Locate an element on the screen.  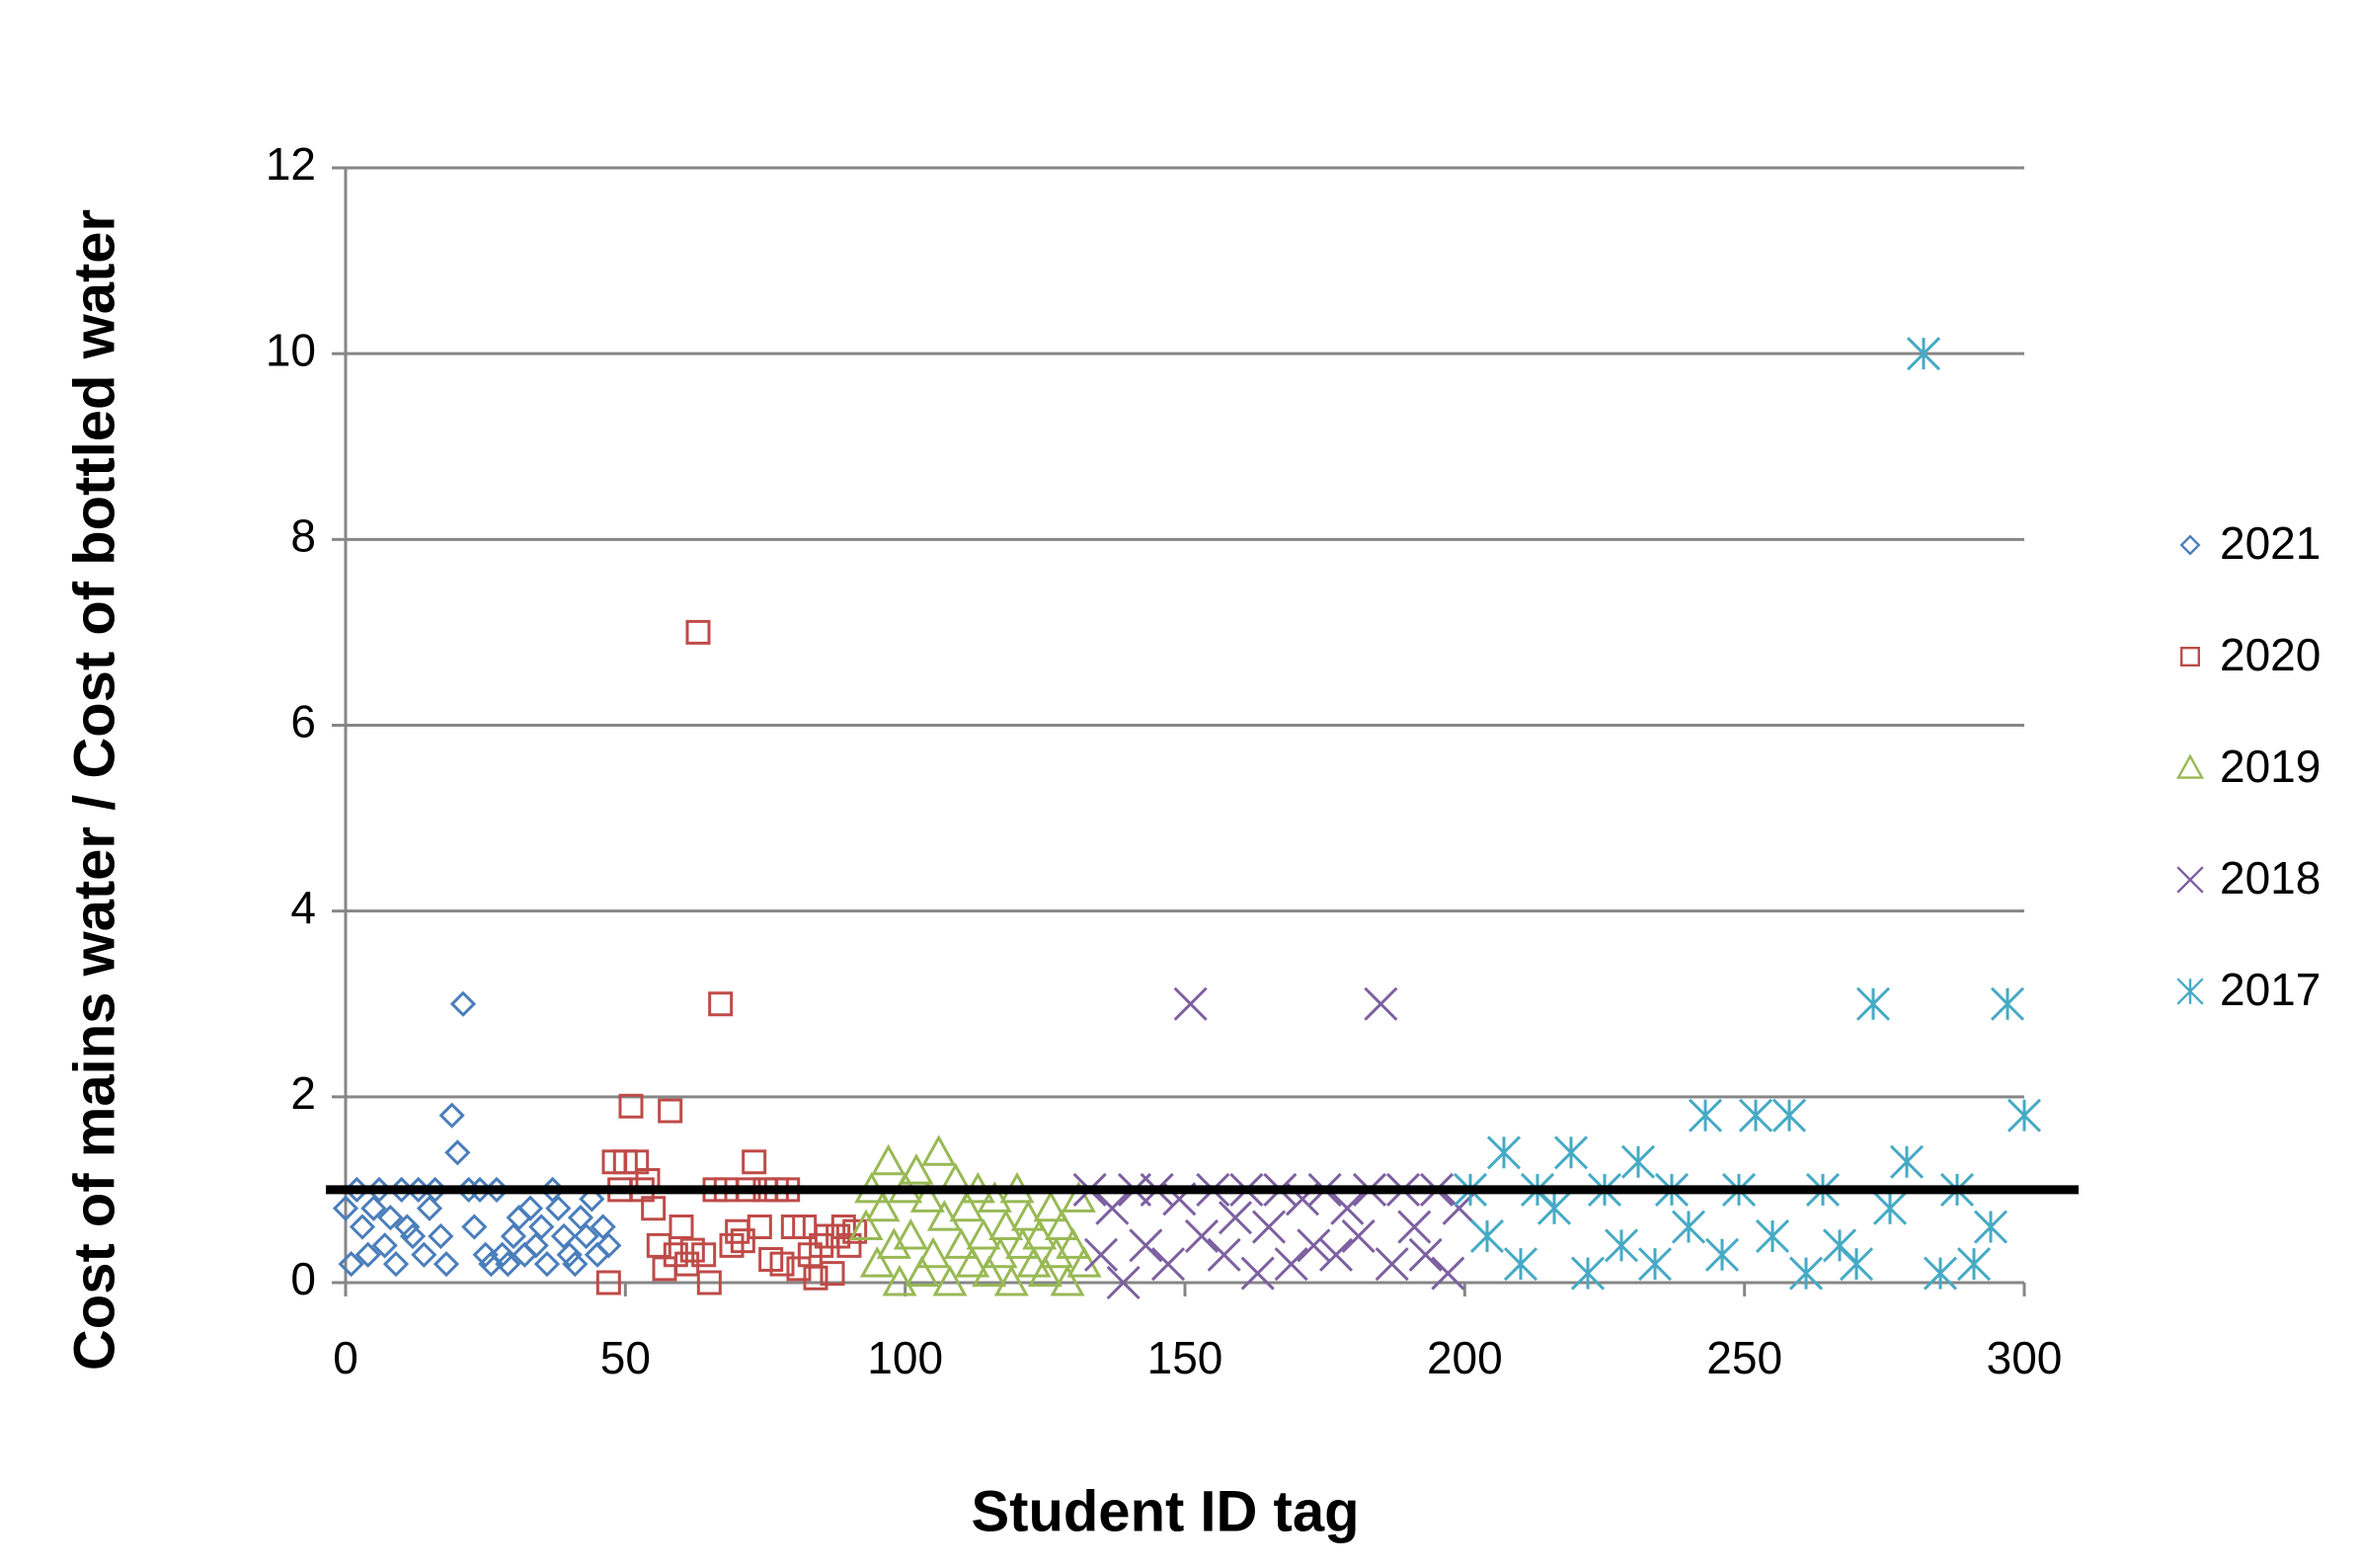
legend-label: 2019 is located at coordinates (2270, 766).